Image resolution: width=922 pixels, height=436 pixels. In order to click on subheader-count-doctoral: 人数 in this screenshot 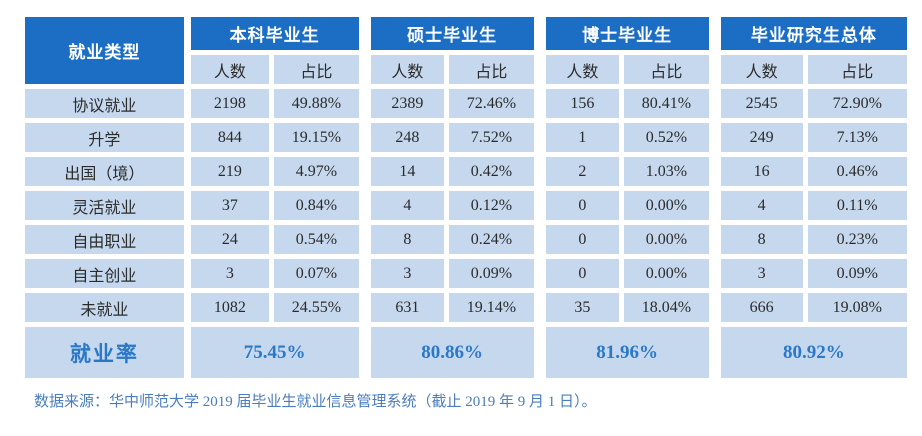, I will do `click(579, 69)`.